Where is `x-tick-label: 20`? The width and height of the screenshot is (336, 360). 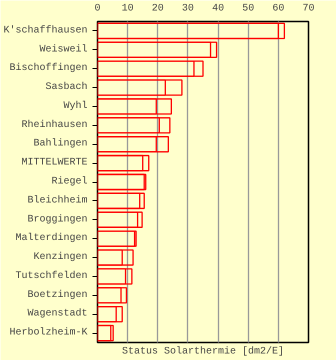 x-tick-label: 20 is located at coordinates (158, 9).